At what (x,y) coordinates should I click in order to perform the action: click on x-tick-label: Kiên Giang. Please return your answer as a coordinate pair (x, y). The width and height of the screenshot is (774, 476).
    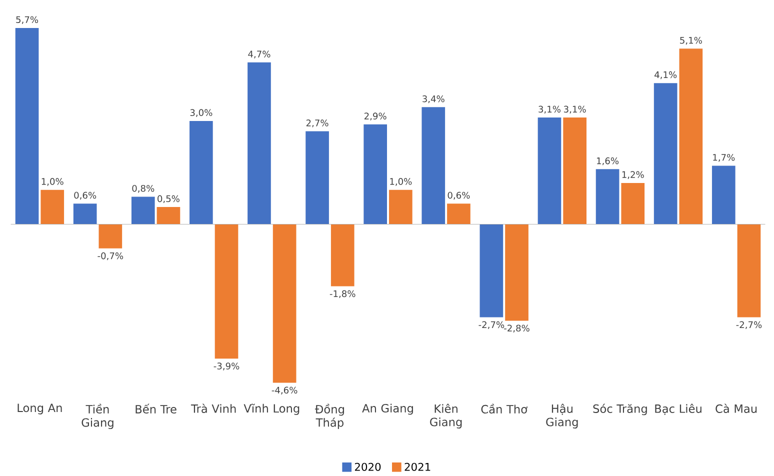
    Looking at the image, I should click on (446, 416).